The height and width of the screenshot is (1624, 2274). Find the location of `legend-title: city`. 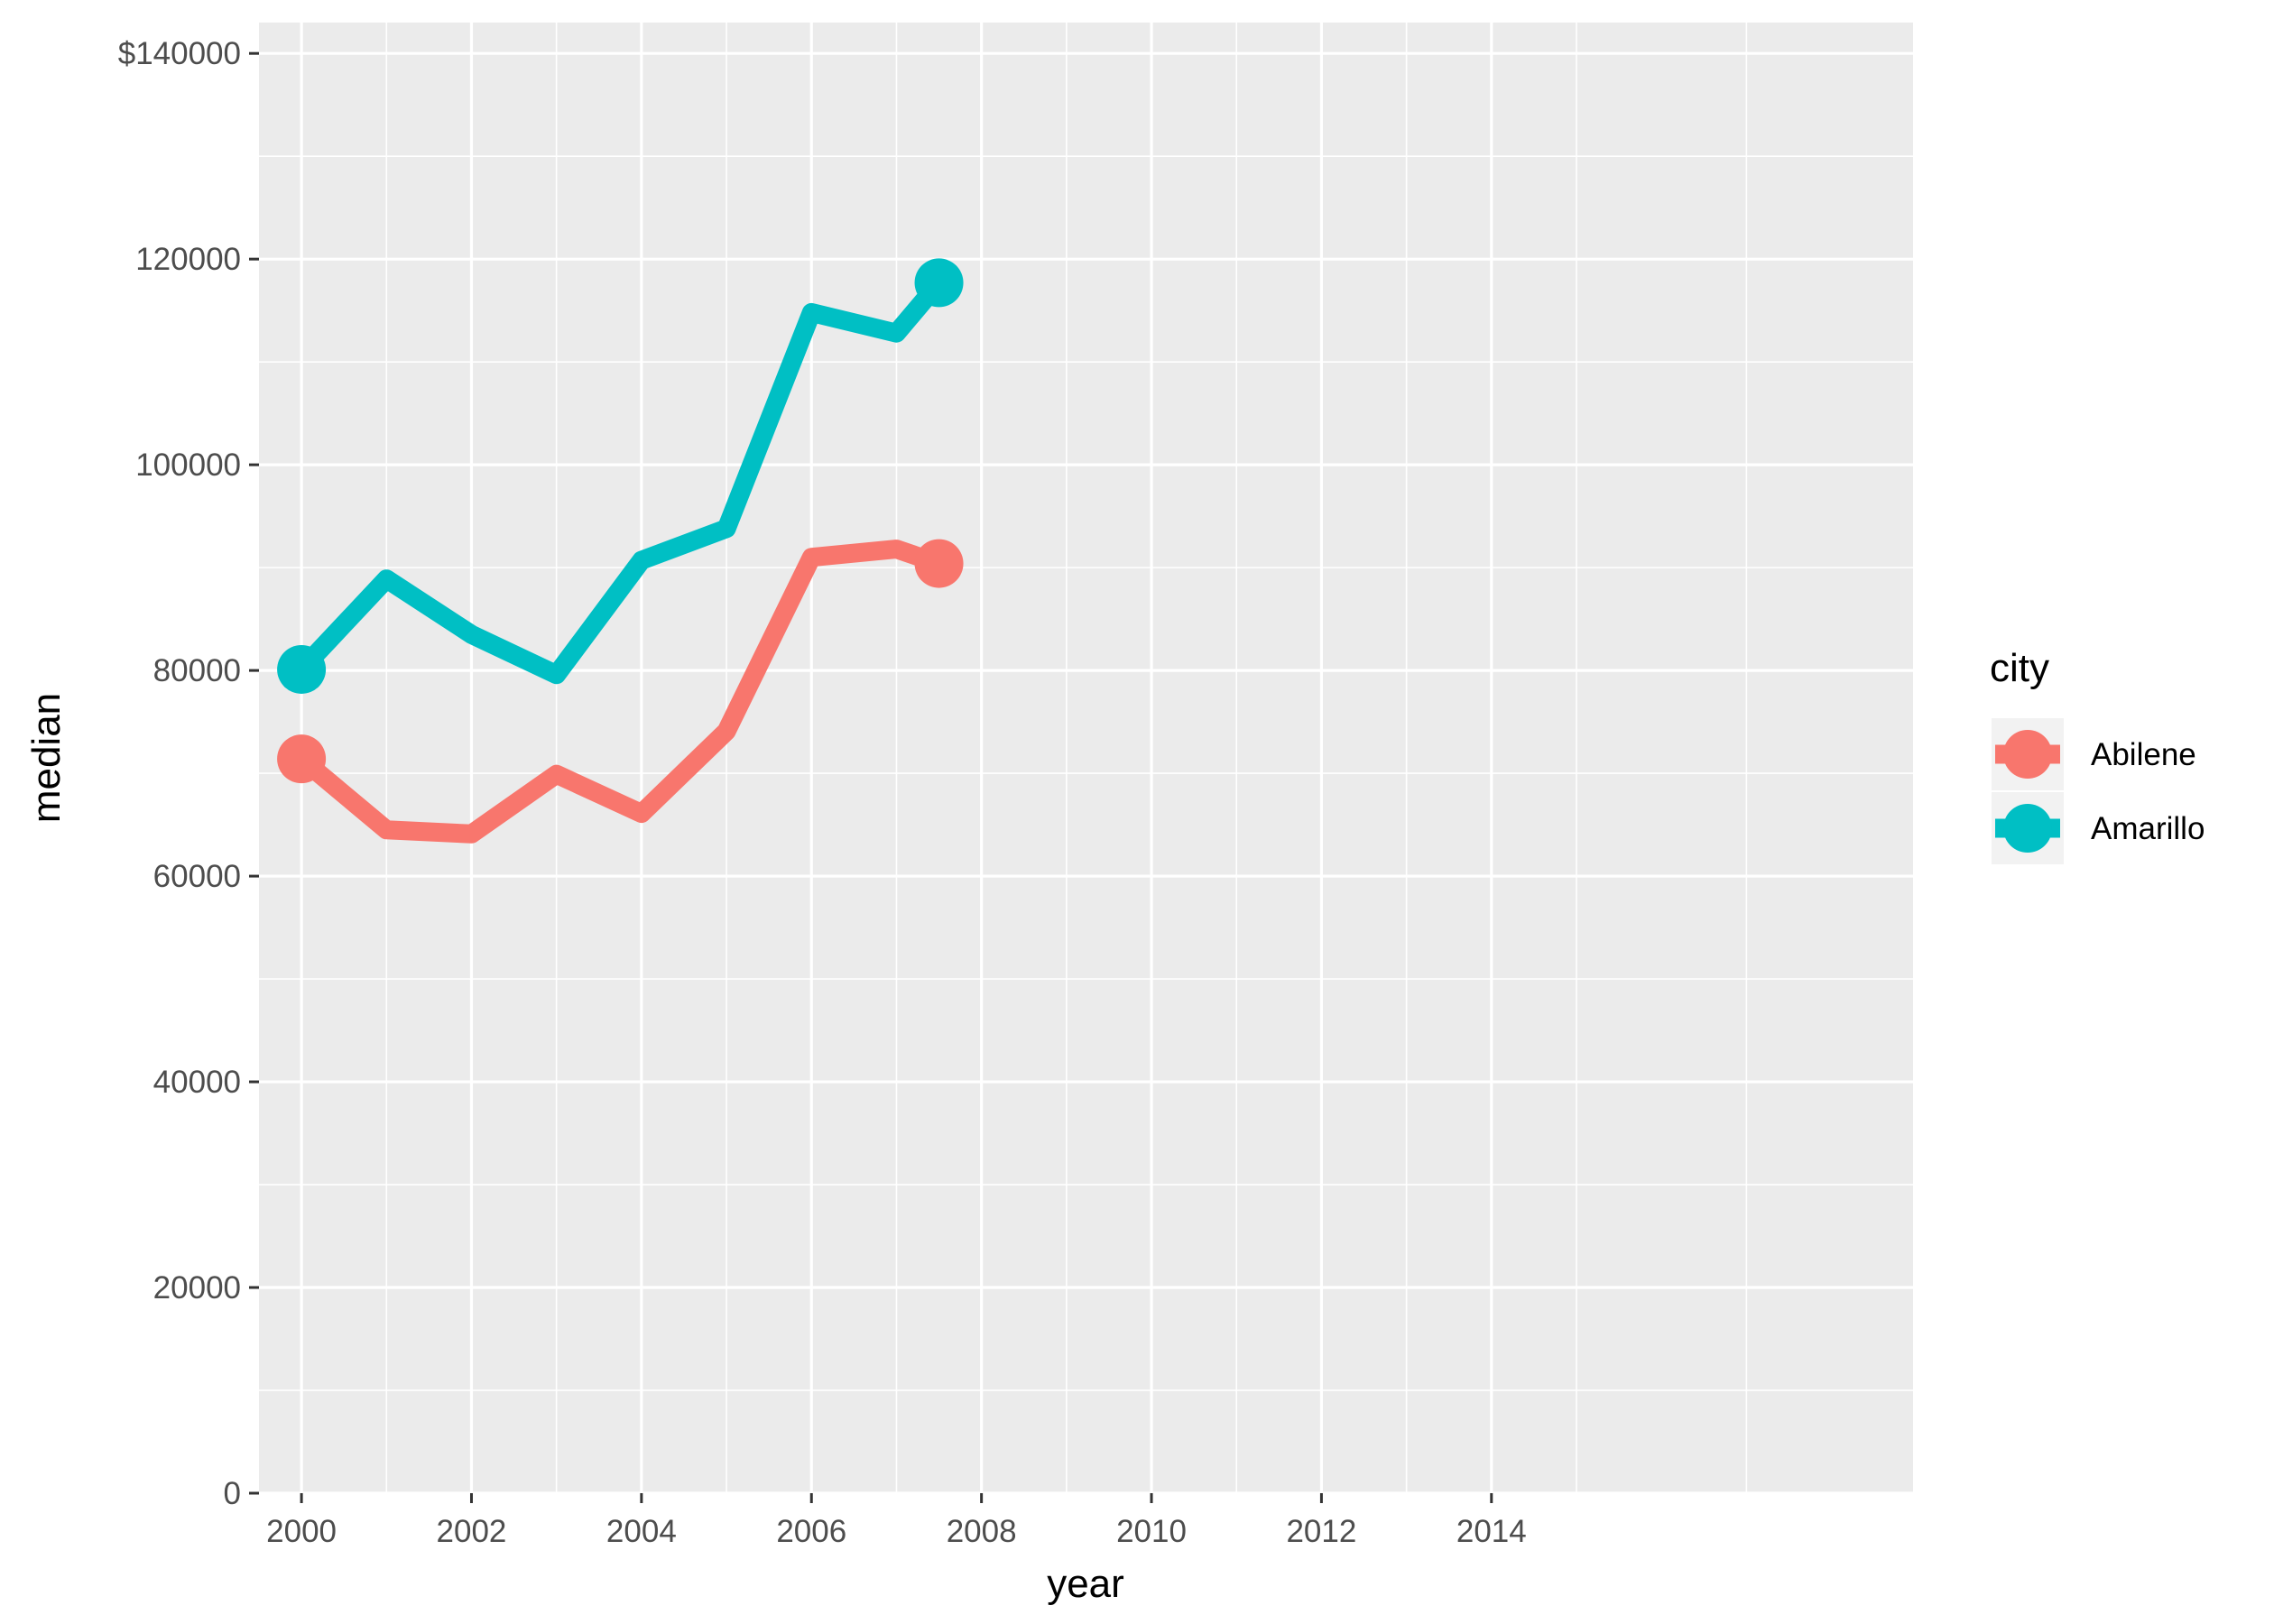

legend-title: city is located at coordinates (2020, 668).